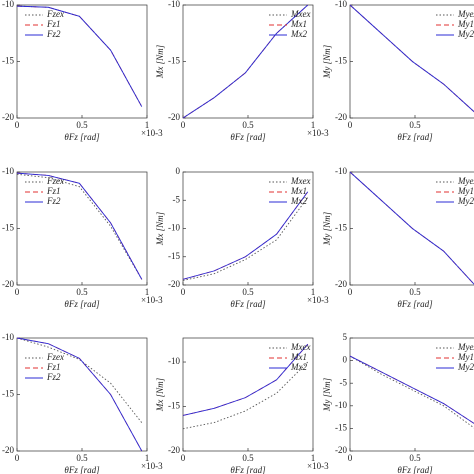  What do you see at coordinates (177, 199) in the screenshot?
I see `y-tick-label: -5` at bounding box center [177, 199].